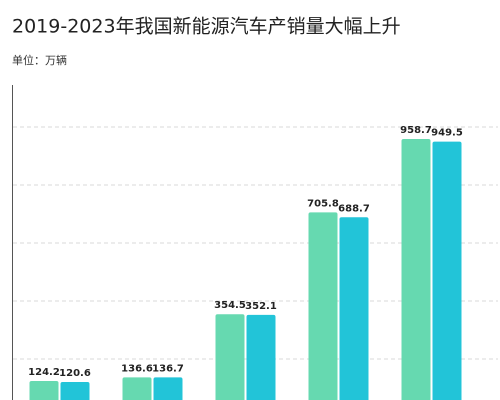 Image resolution: width=500 pixels, height=400 pixels. Describe the element at coordinates (416, 130) in the screenshot. I see `value-label: 958.7` at that location.